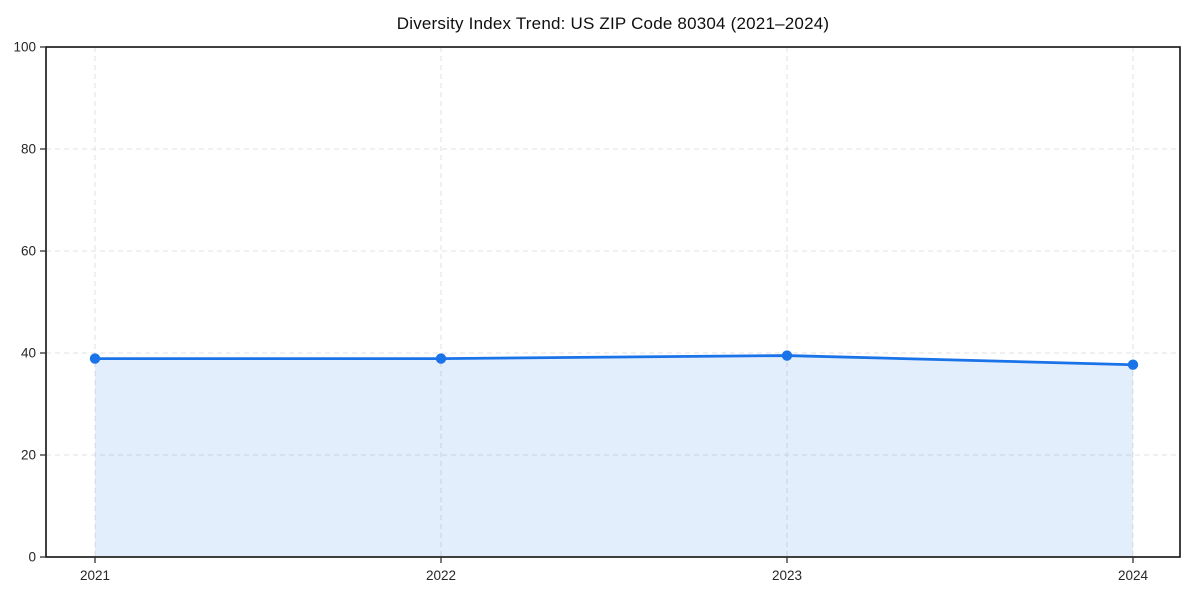  Describe the element at coordinates (95, 575) in the screenshot. I see `x-tick-label: 2021` at that location.